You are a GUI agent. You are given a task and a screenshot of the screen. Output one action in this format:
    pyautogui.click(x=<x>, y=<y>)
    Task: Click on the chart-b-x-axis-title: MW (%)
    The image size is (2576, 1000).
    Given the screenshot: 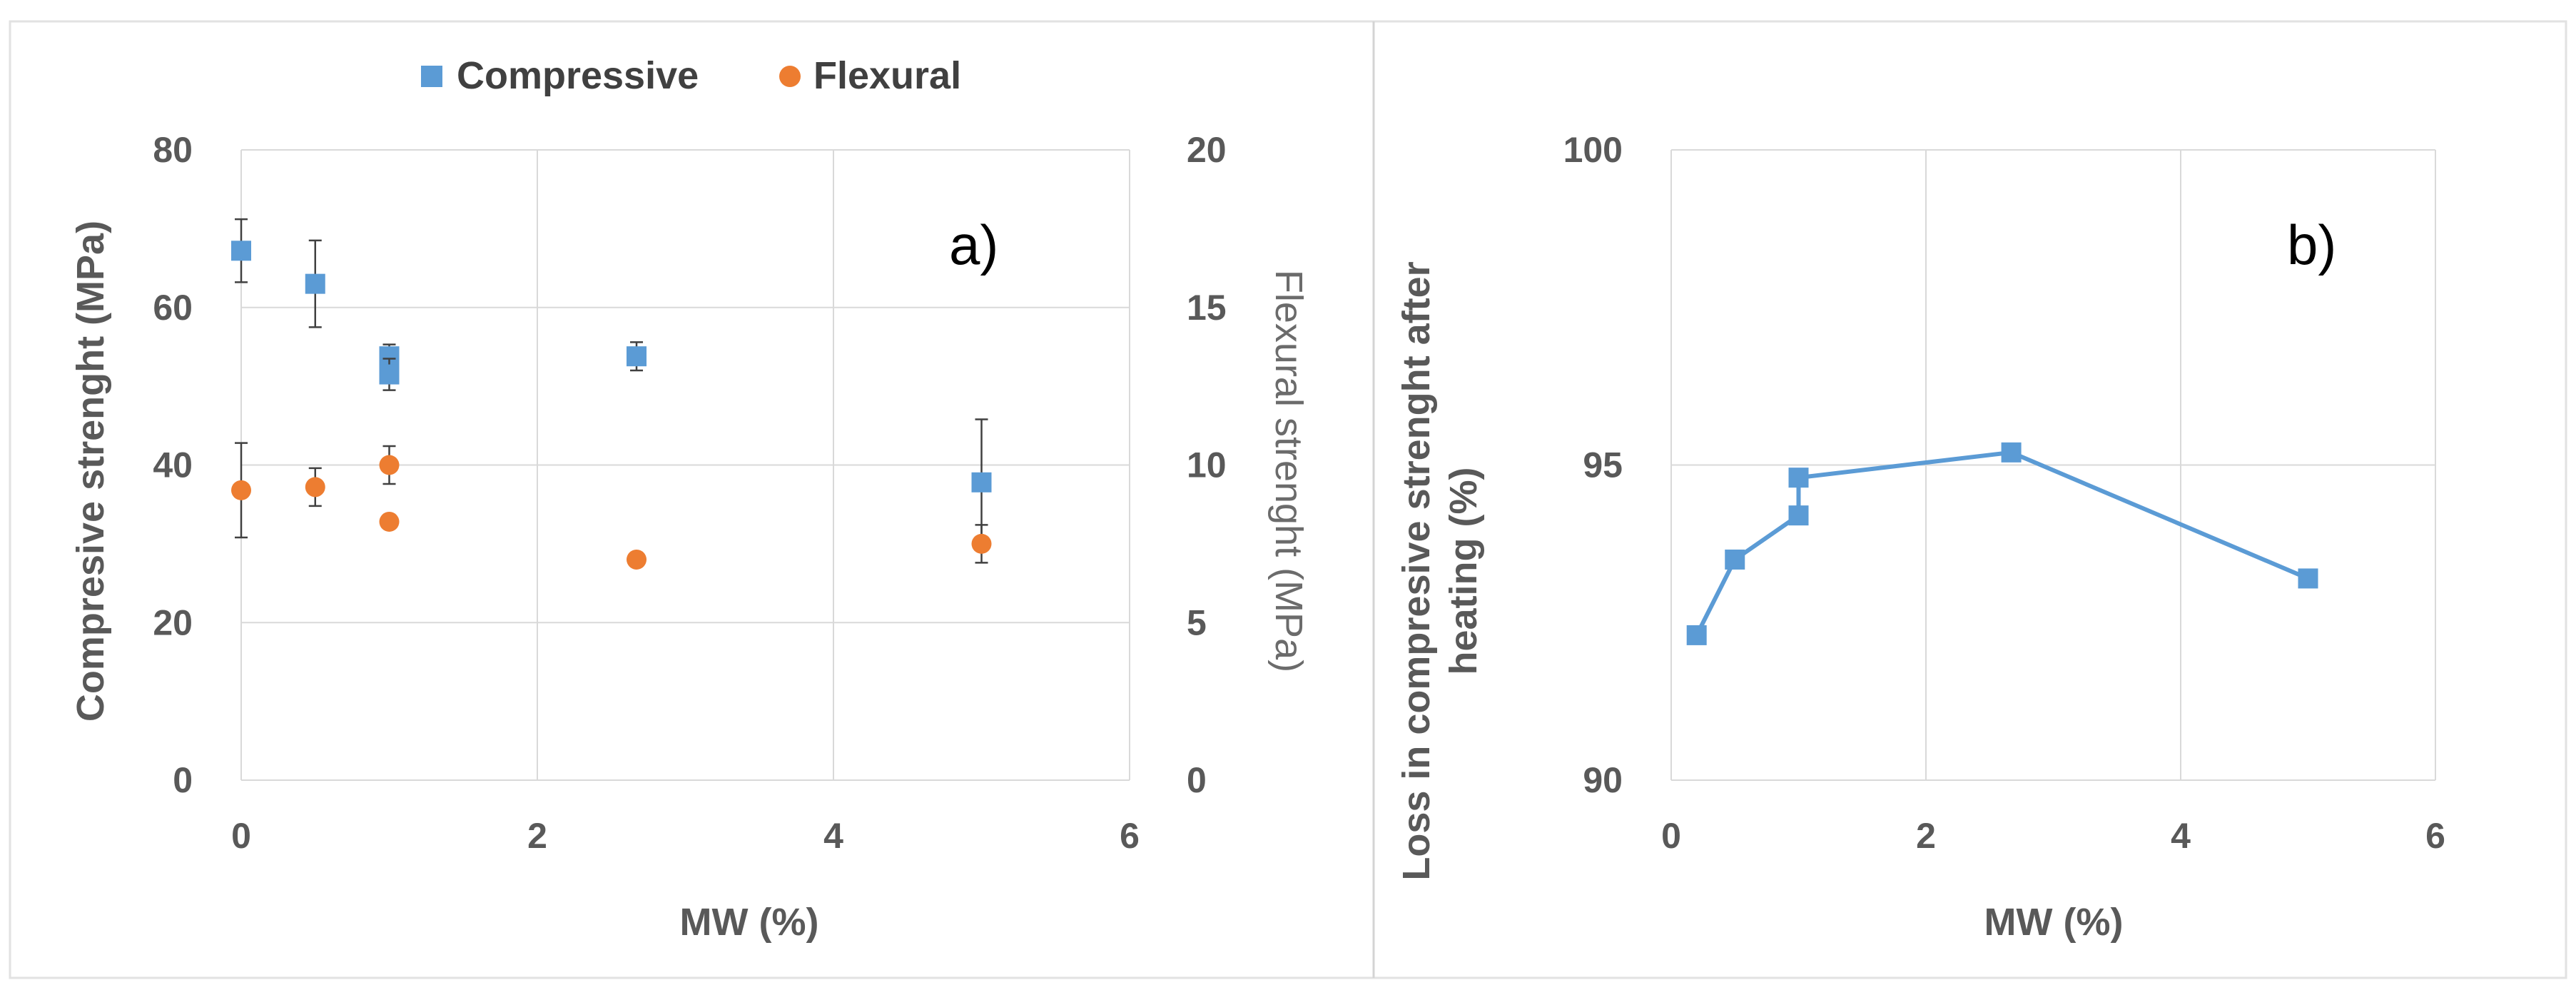 What is the action you would take?
    pyautogui.click(x=2054, y=923)
    